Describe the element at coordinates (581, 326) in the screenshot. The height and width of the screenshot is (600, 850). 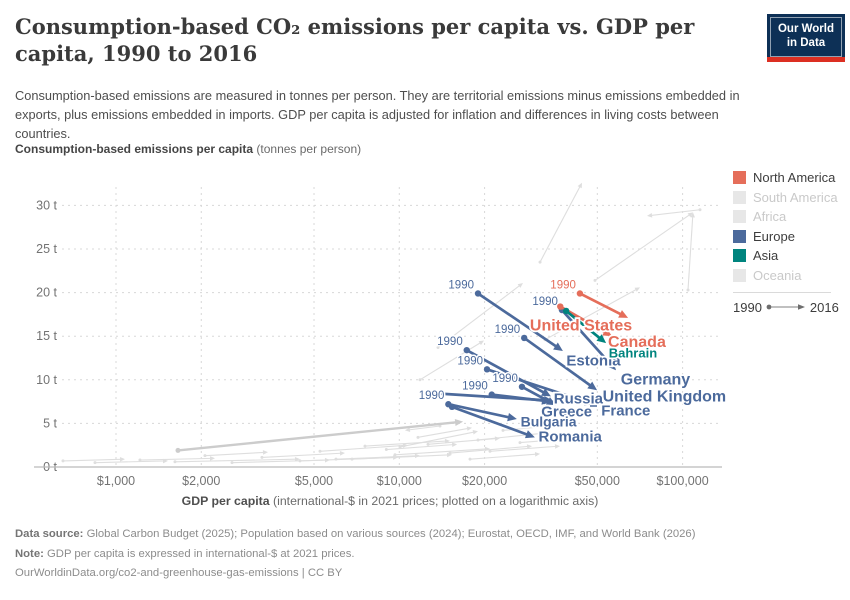
I see `country-label-united-states: United States` at that location.